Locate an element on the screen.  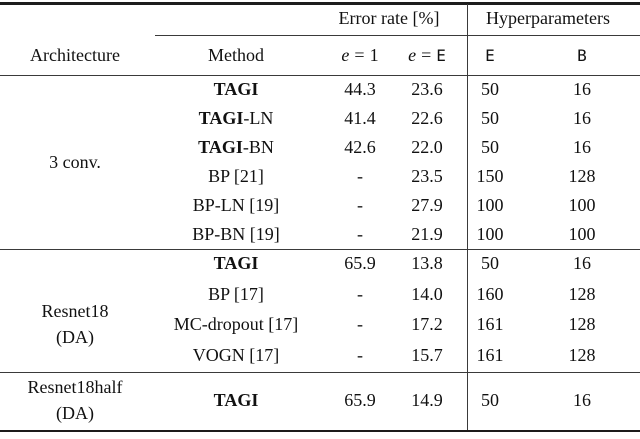
method-cell: TAGI -LN is located at coordinates (236, 118).